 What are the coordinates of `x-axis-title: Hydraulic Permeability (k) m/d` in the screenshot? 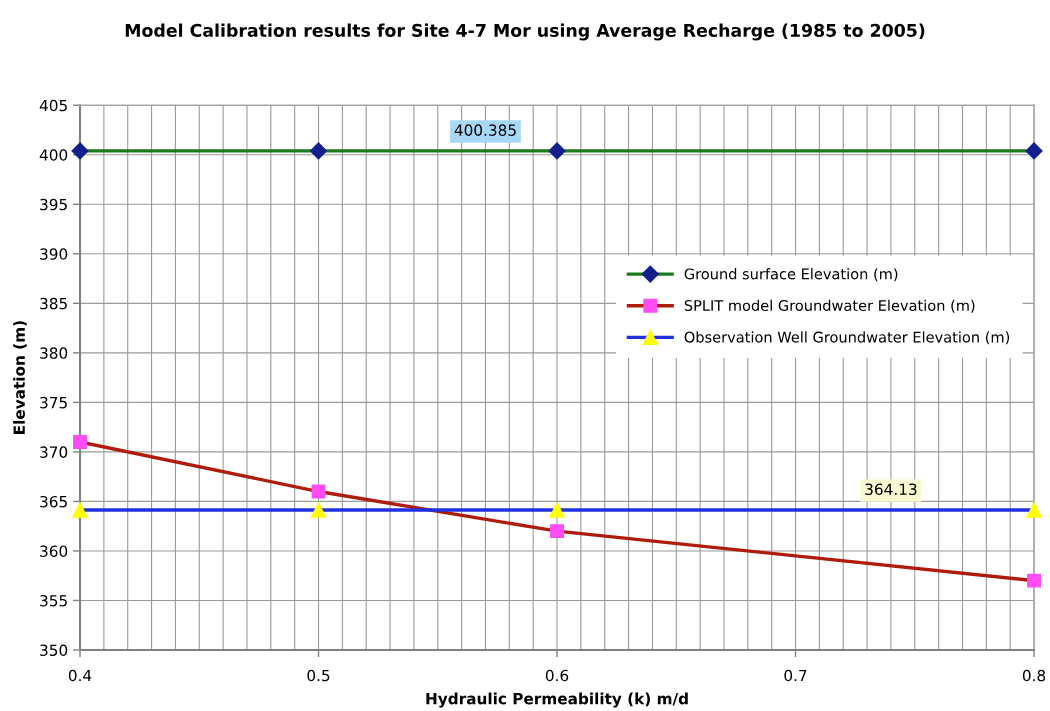 It's located at (557, 700).